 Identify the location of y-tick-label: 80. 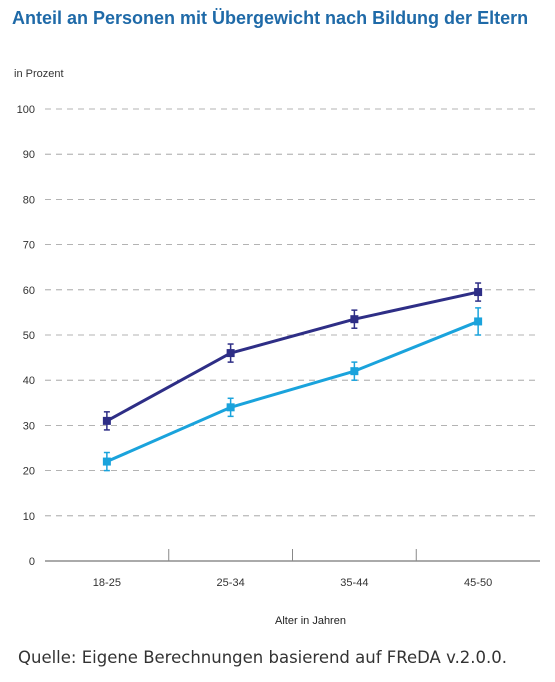
(29, 200).